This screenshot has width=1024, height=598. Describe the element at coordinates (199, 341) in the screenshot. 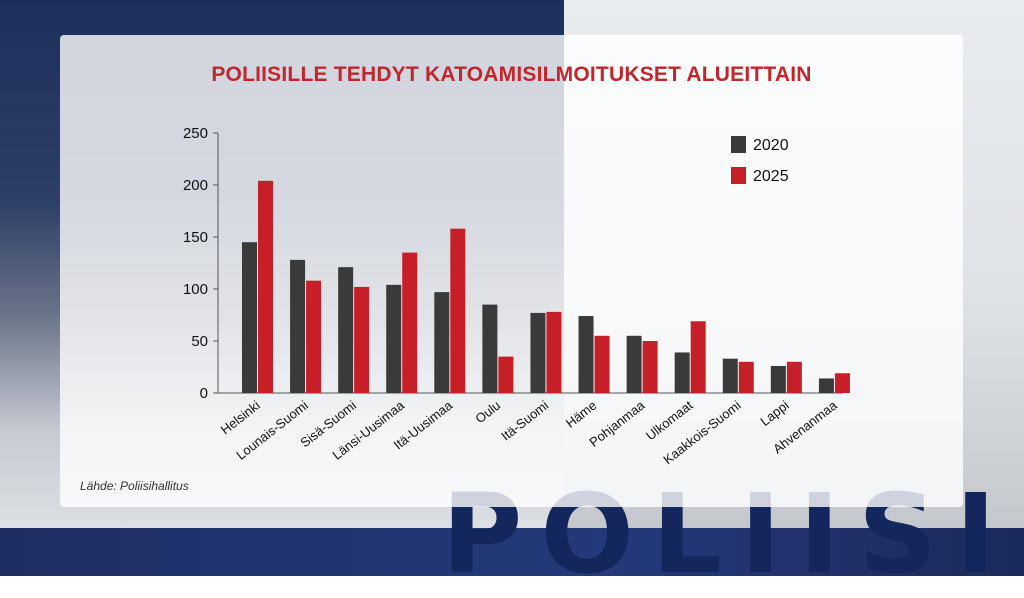

I see `y-tick-label: 50` at that location.